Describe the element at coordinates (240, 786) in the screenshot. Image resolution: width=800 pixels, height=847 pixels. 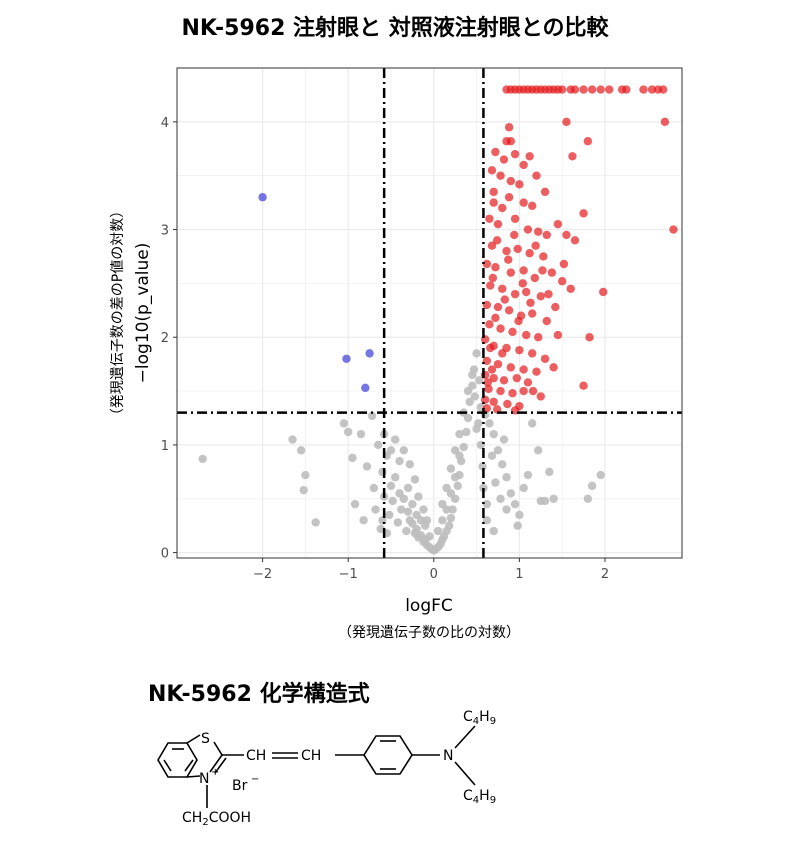
I see `bromide-label: Br` at that location.